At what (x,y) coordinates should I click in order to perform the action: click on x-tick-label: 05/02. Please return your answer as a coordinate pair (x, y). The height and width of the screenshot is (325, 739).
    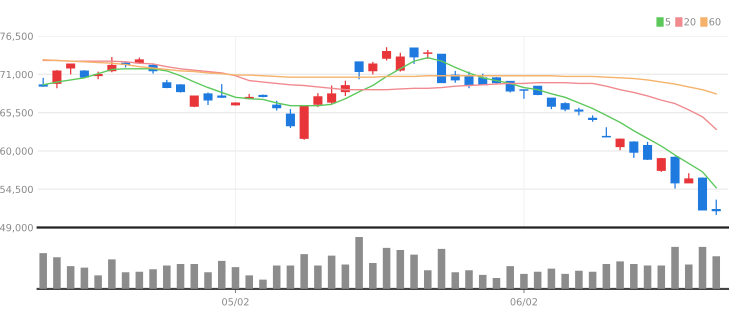
    Looking at the image, I should click on (235, 302).